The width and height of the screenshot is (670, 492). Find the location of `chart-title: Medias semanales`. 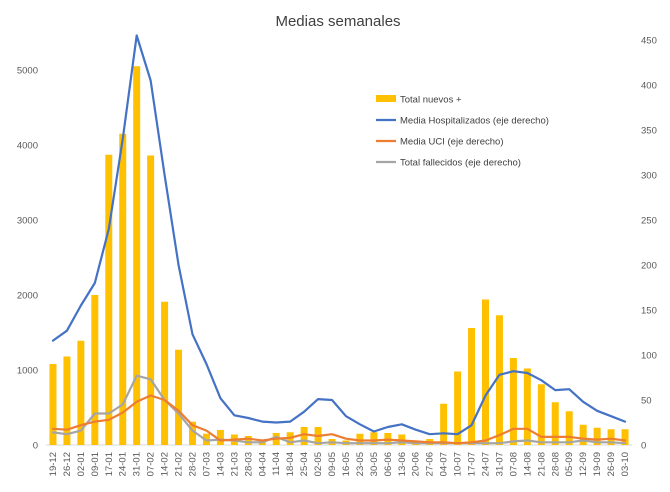

chart-title: Medias semanales is located at coordinates (337, 21).